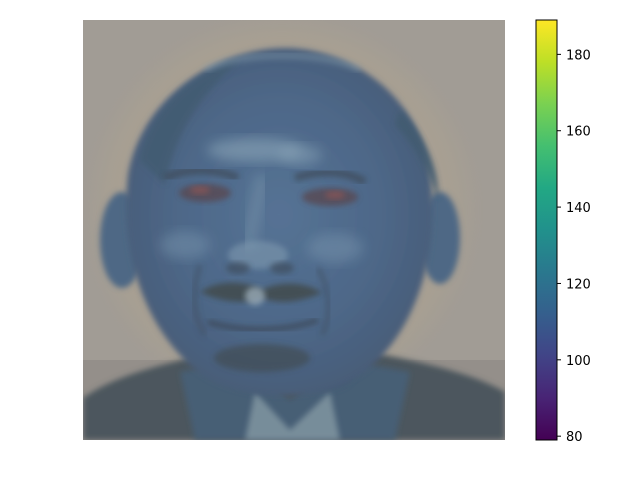 The height and width of the screenshot is (480, 640). Describe the element at coordinates (330, 177) in the screenshot. I see `right-brow` at that location.